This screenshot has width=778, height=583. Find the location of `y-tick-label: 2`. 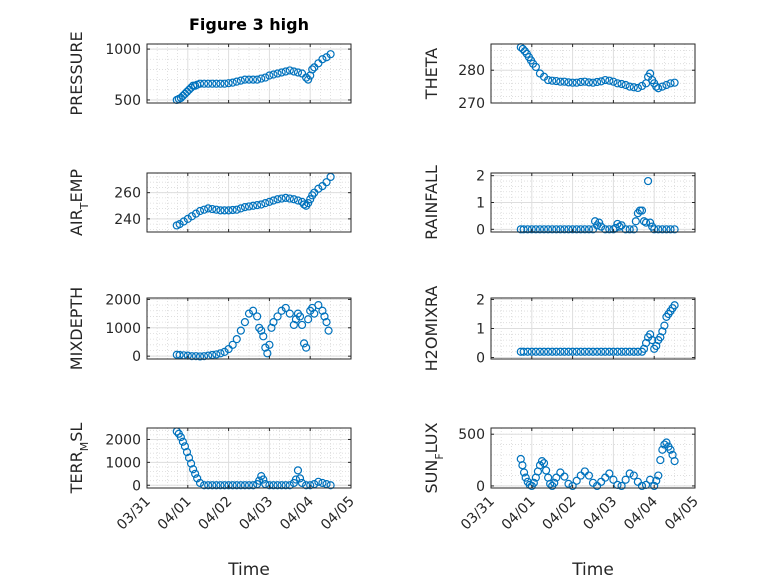

y-tick-label: 2 is located at coordinates (480, 300).